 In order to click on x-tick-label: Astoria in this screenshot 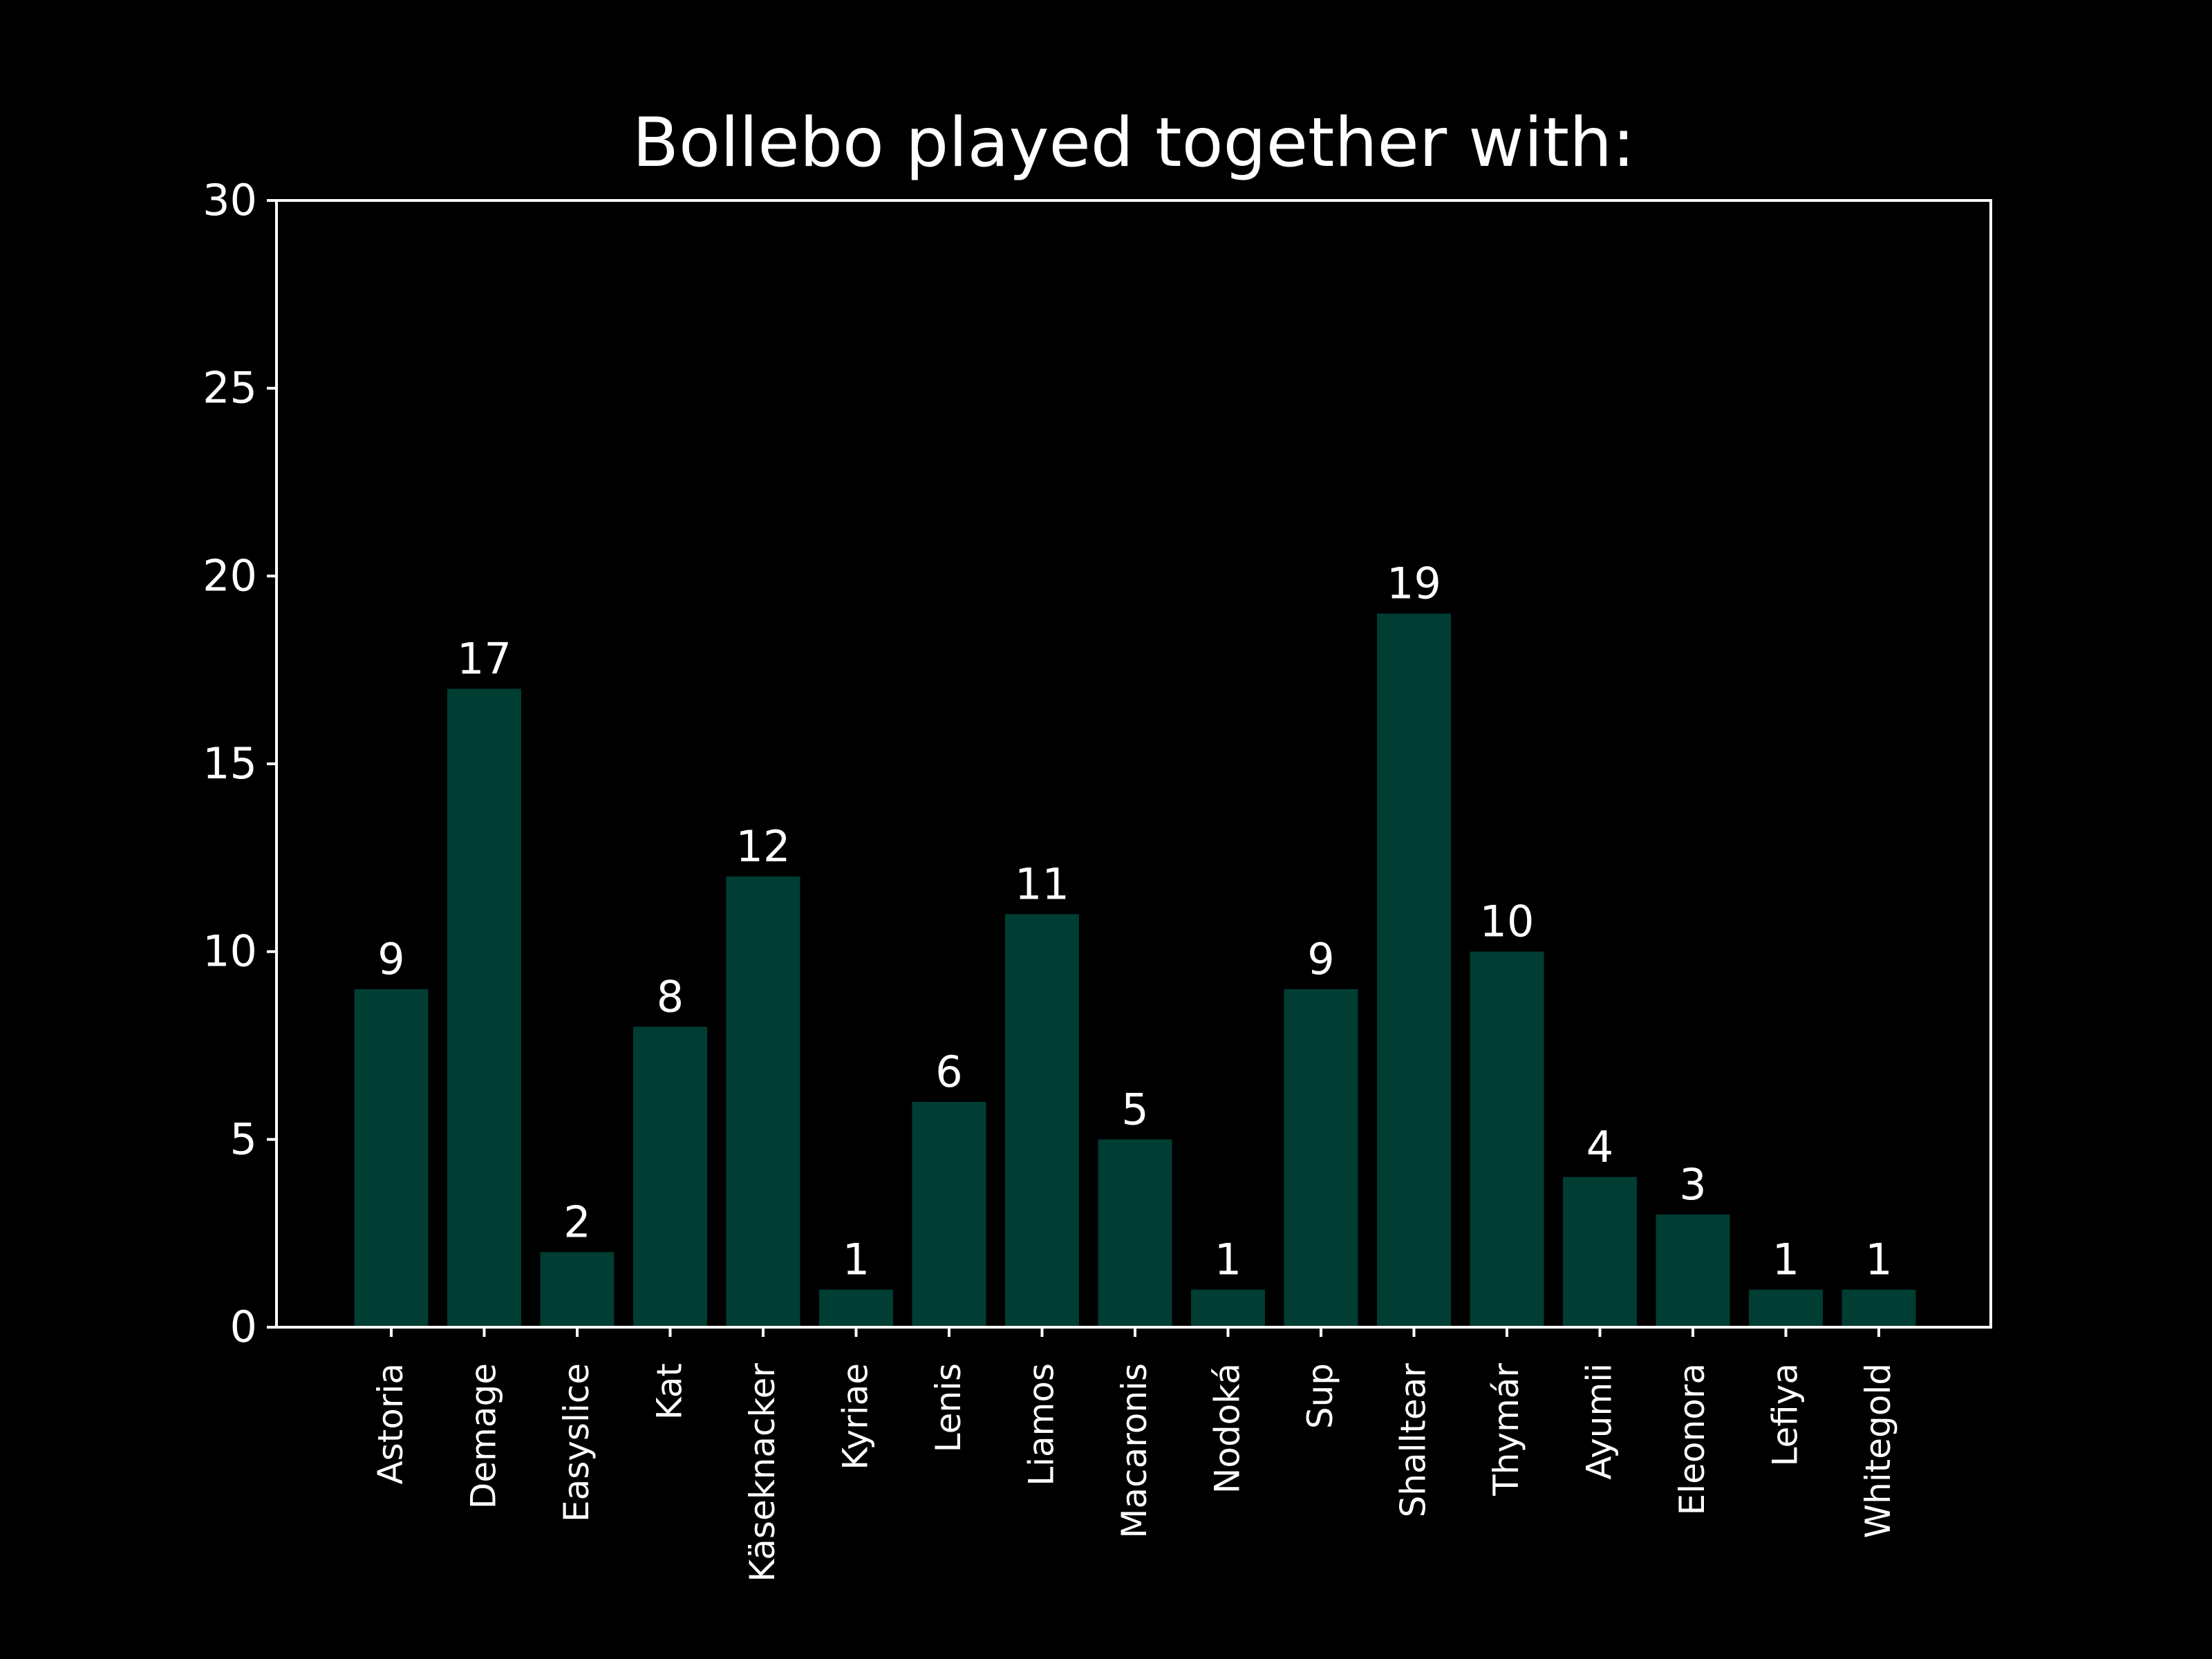, I will do `click(391, 1424)`.